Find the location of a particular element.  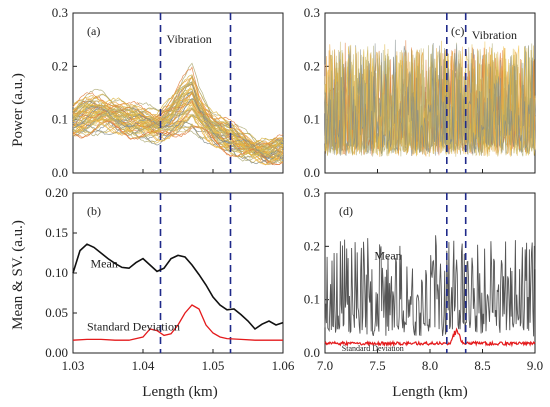

xlabel-left: Length (km) is located at coordinates (179, 392).